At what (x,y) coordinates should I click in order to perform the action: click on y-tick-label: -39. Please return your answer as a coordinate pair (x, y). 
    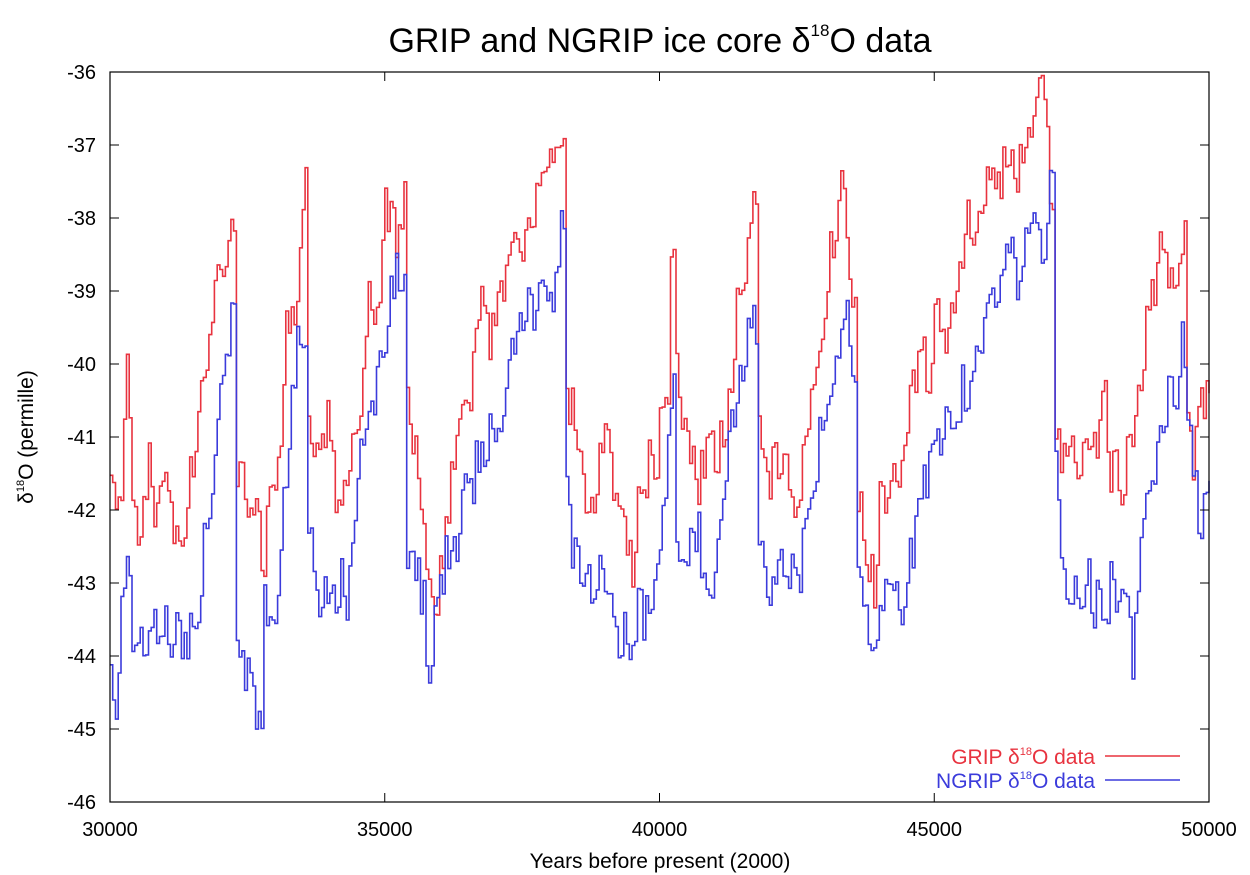
    Looking at the image, I should click on (81, 292).